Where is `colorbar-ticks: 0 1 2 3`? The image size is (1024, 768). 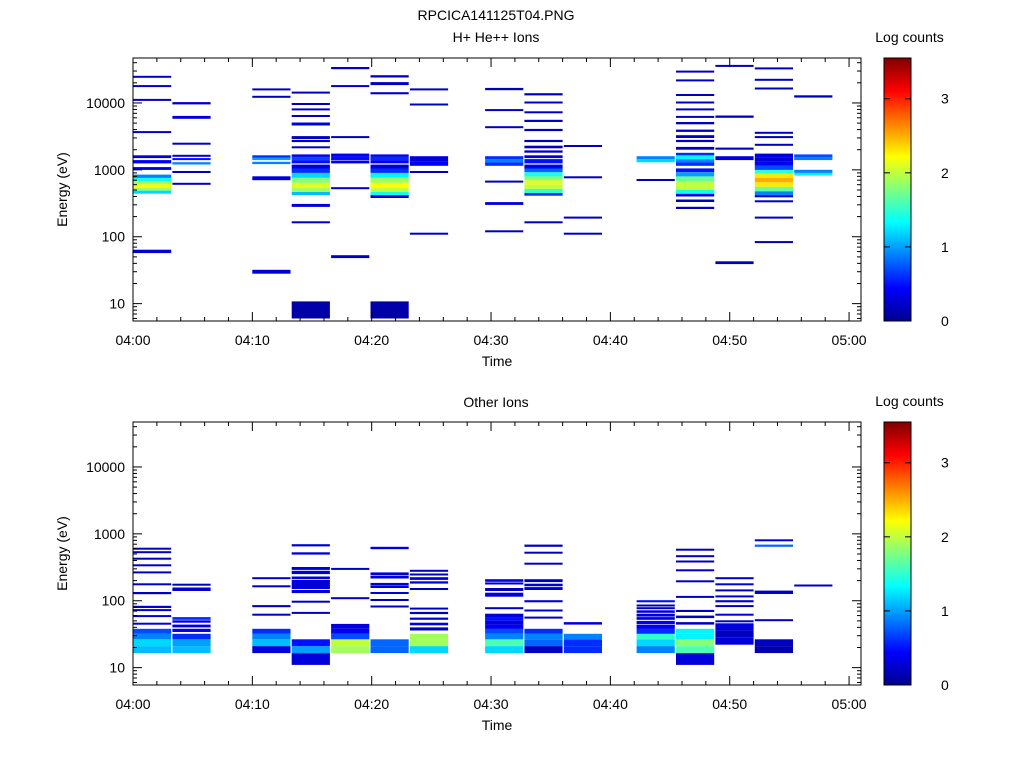
colorbar-ticks: 0 1 2 3 is located at coordinates (916, 574).